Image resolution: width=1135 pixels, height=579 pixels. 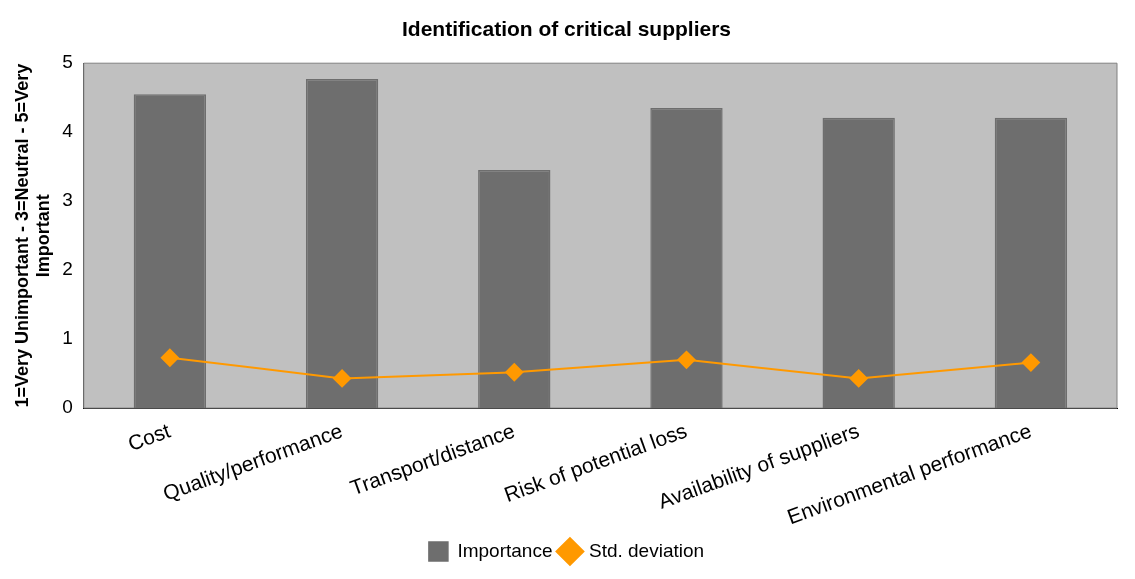 I want to click on y-axis-title: 1=Very Unimportant - 3=Neutral - 5=Very Important, so click(x=32, y=235).